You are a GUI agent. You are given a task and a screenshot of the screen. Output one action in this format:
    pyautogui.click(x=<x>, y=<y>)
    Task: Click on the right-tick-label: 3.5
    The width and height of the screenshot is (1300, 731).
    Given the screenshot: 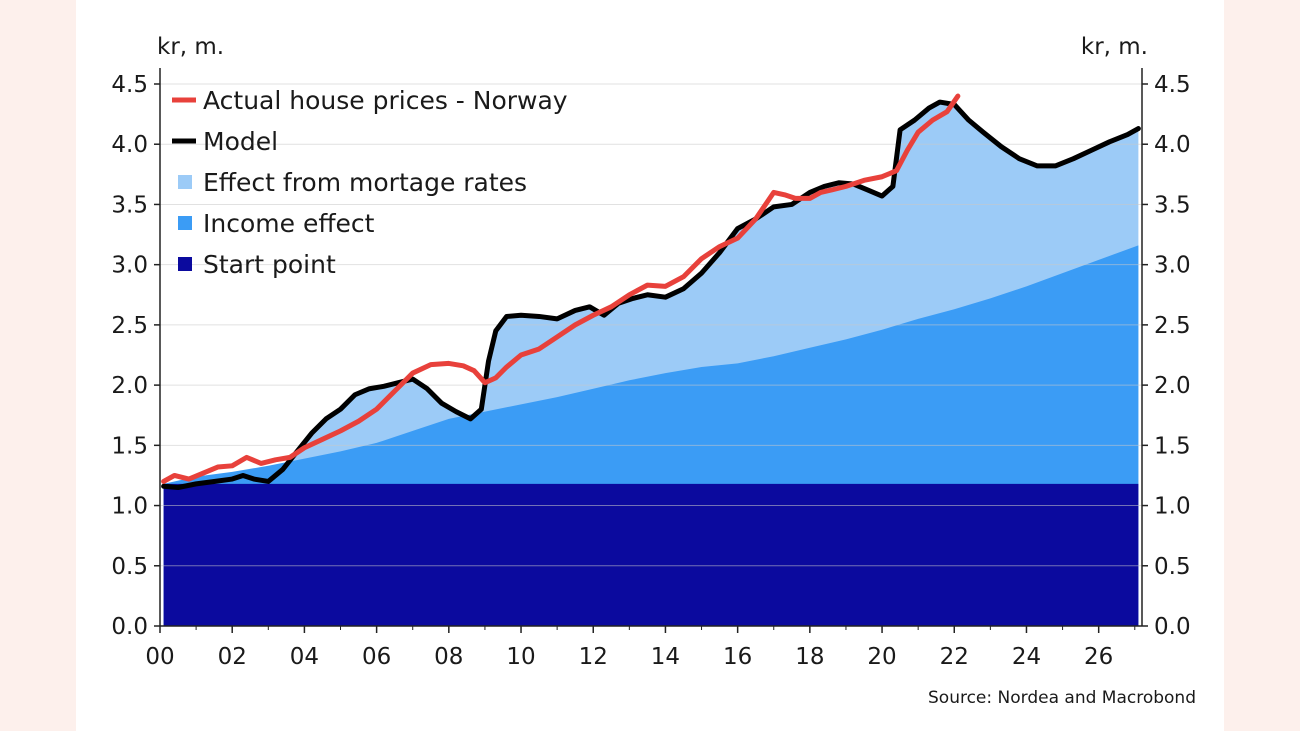 What is the action you would take?
    pyautogui.click(x=1172, y=205)
    